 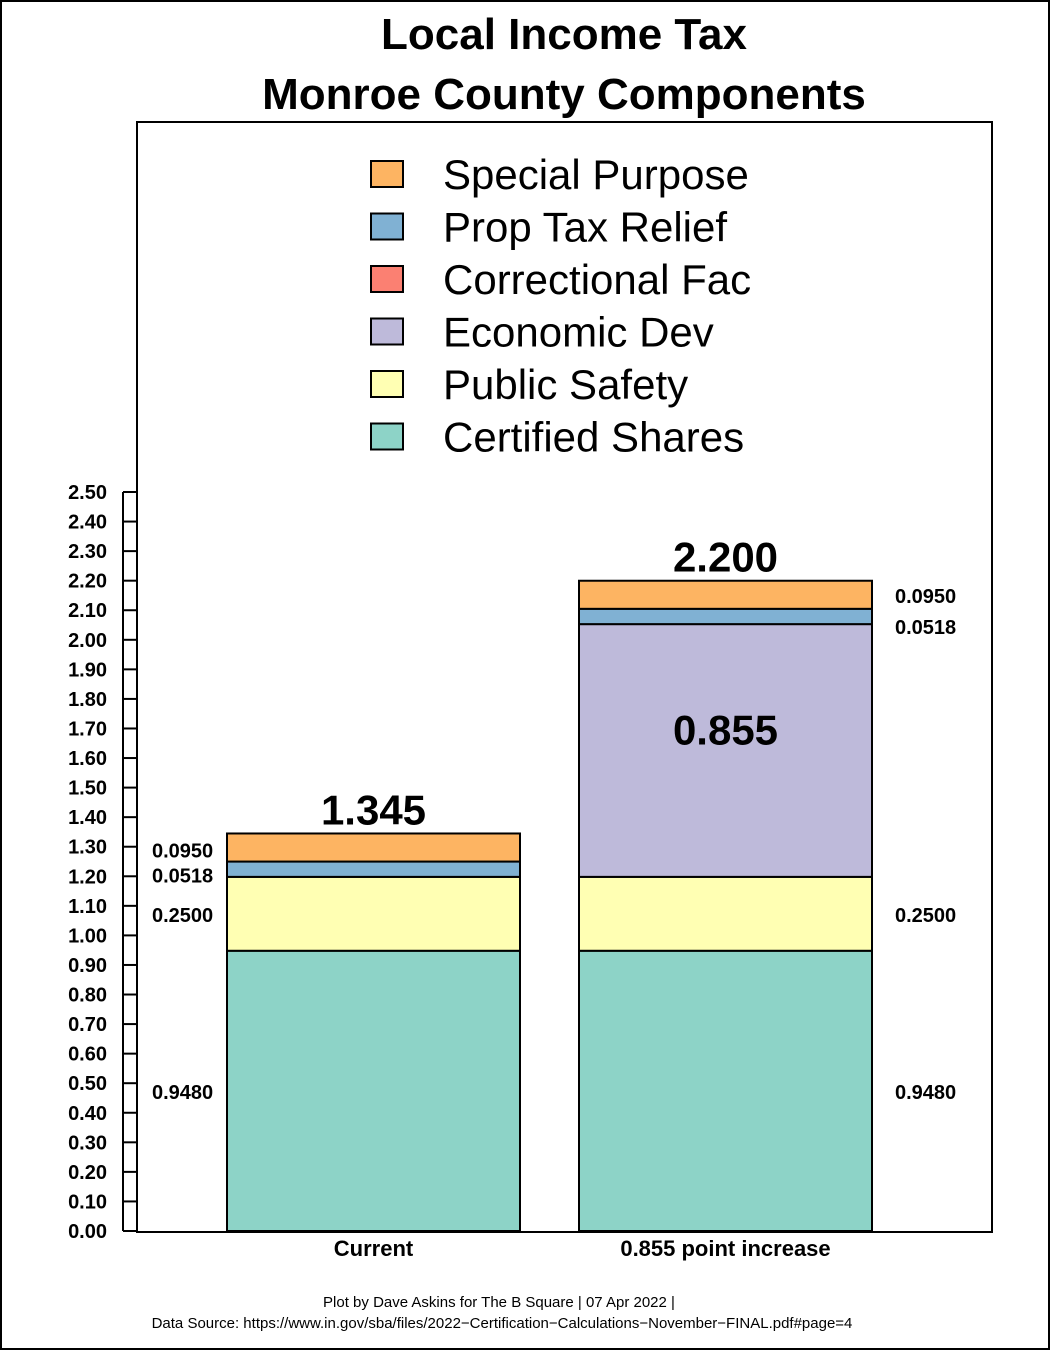 What do you see at coordinates (87, 1202) in the screenshot?
I see `y-tick-label: 0.10` at bounding box center [87, 1202].